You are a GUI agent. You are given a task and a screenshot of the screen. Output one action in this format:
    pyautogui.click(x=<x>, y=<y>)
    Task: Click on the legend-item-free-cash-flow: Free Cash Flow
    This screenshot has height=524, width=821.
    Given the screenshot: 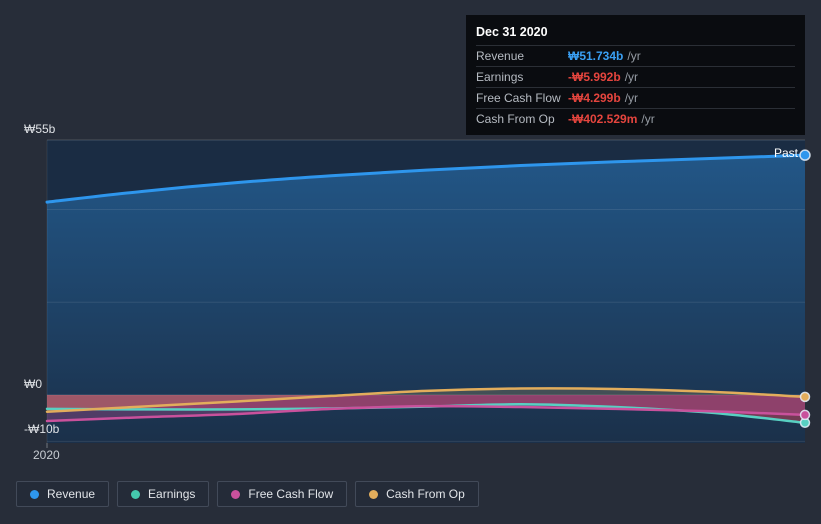 What is the action you would take?
    pyautogui.click(x=282, y=494)
    